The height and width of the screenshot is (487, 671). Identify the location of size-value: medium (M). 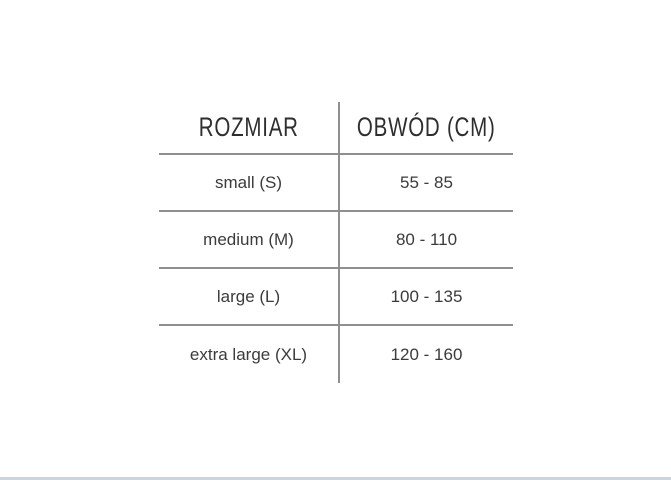
(248, 239).